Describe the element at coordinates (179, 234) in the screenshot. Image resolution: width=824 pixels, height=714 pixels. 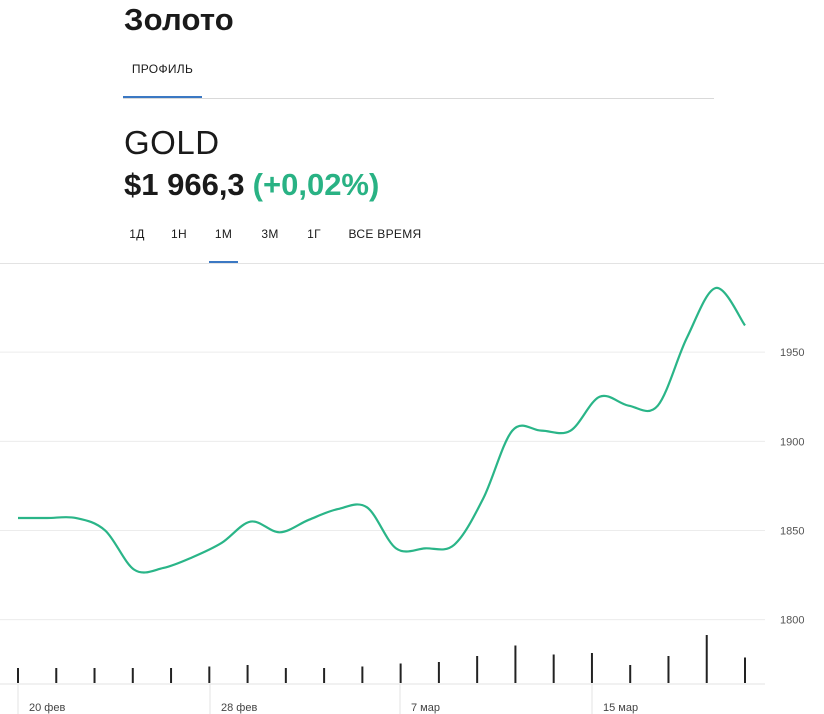
I see `range-1w: 1Н` at that location.